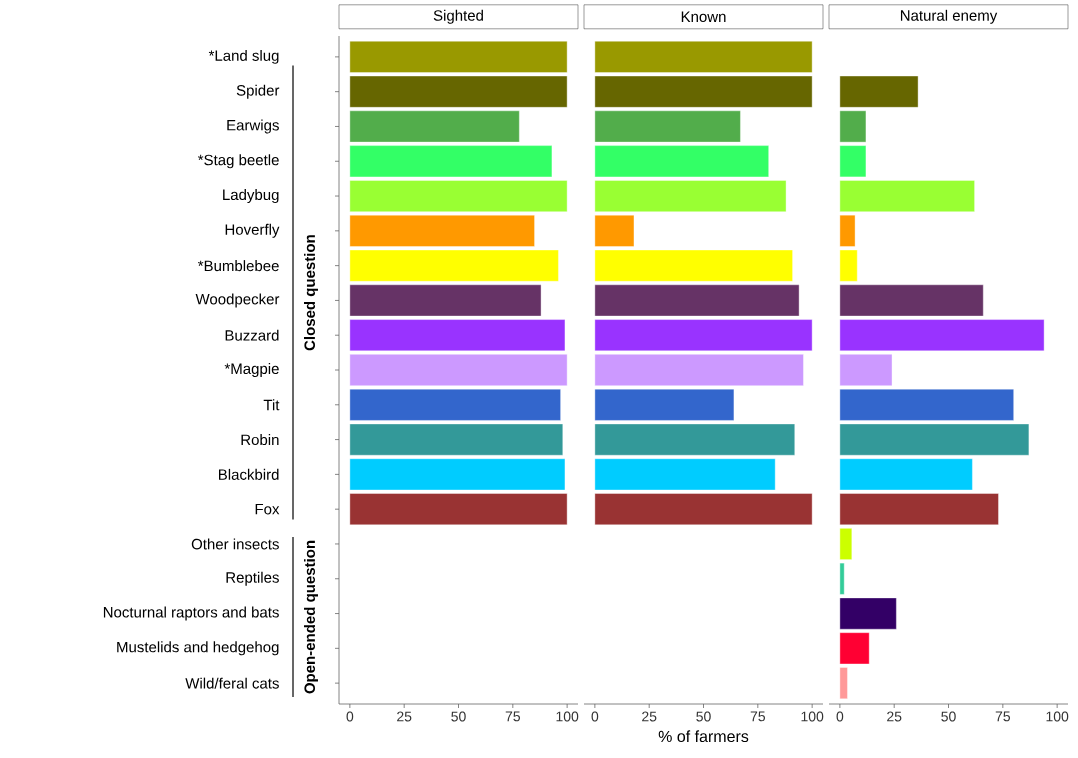  I want to click on y-tick-label: *Magpie, so click(251, 370).